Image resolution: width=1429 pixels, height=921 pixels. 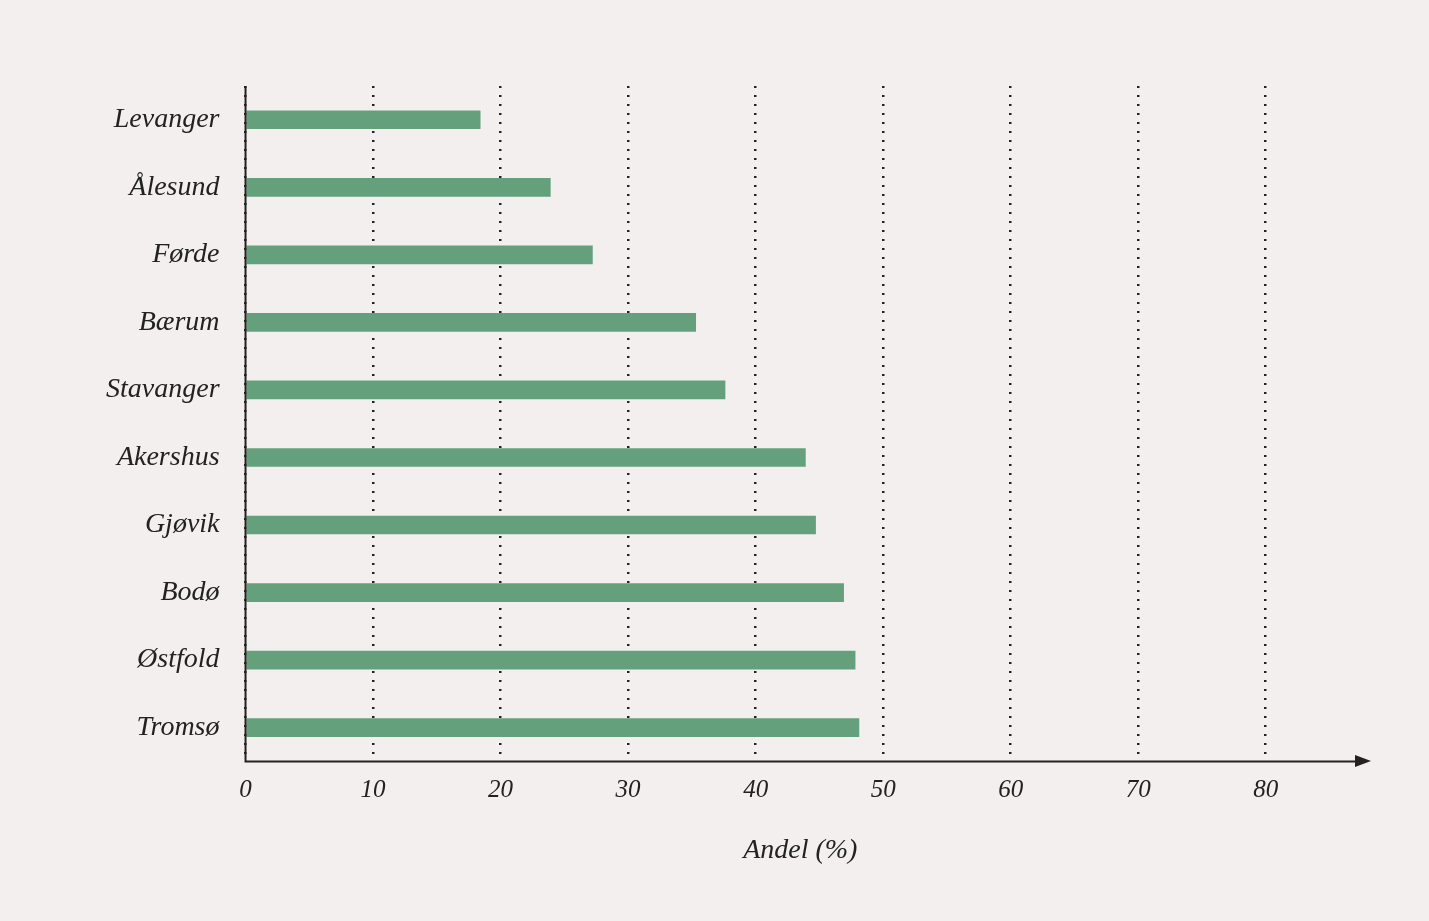 I want to click on x-tick-label: 80, so click(x=1266, y=788).